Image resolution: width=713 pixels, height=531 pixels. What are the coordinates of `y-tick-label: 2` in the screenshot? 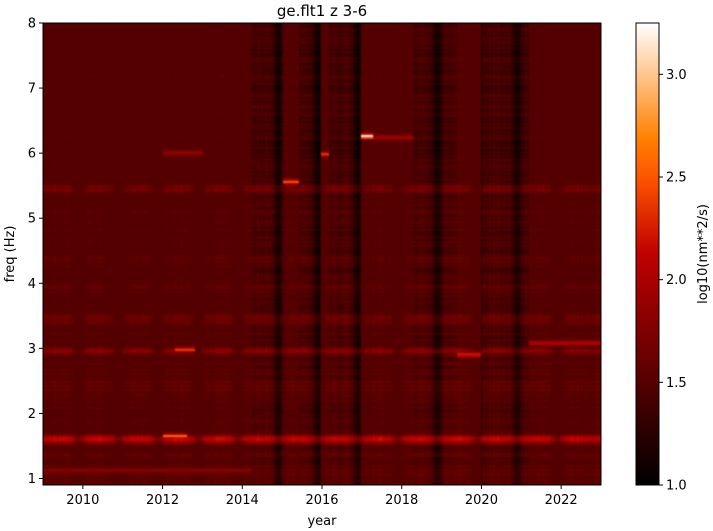 It's located at (32, 414).